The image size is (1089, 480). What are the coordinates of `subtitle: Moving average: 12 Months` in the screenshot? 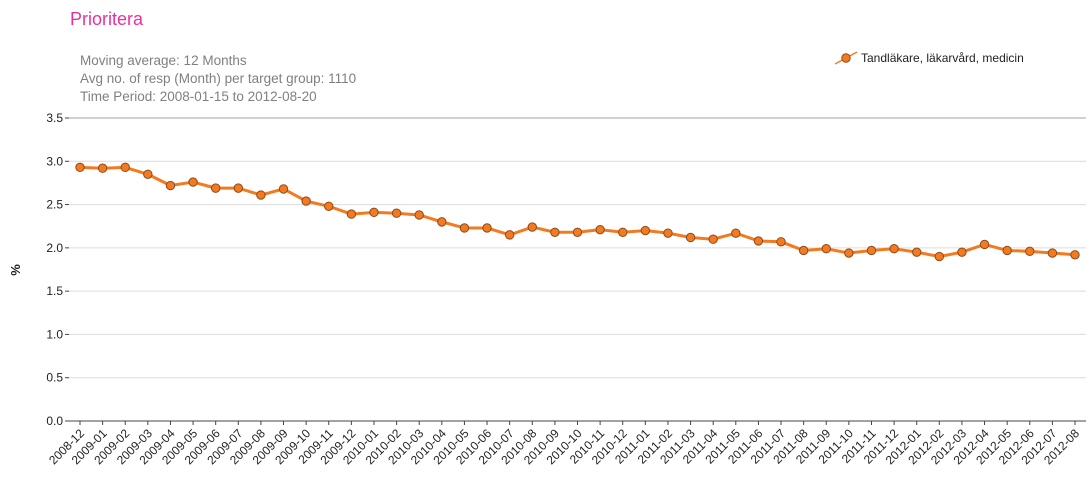 It's located at (163, 60).